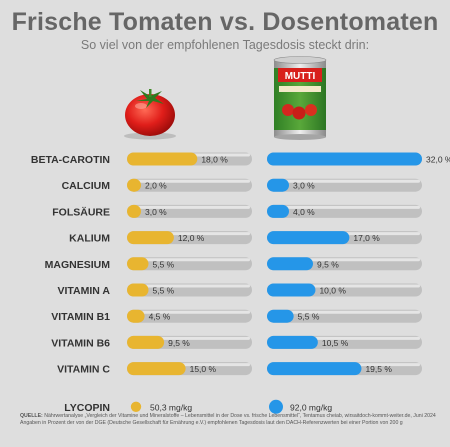  I want to click on canned-value-label: 9,5 %, so click(328, 264).